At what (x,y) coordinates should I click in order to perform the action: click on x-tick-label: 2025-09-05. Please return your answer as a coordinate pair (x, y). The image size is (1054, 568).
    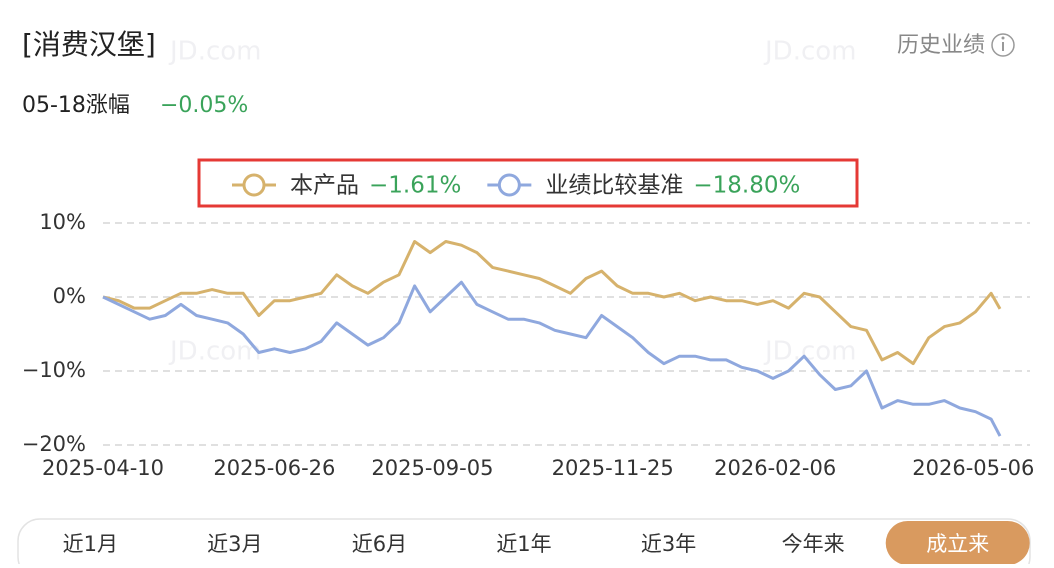
    Looking at the image, I should click on (432, 468).